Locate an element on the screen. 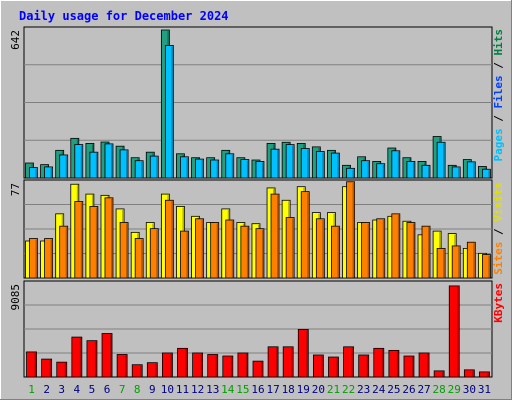 This screenshot has width=512, height=400. chart-title: Daily usage for December 2024 is located at coordinates (124, 16).